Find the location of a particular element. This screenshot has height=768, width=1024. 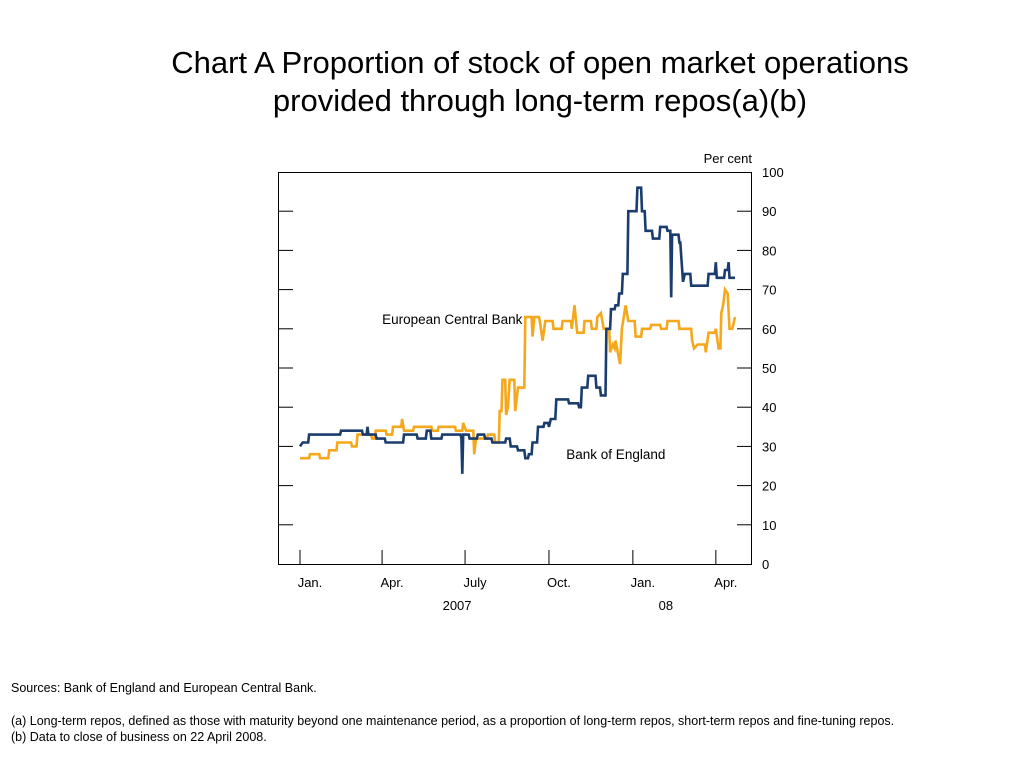

y-tick-label: 0 is located at coordinates (765, 564).